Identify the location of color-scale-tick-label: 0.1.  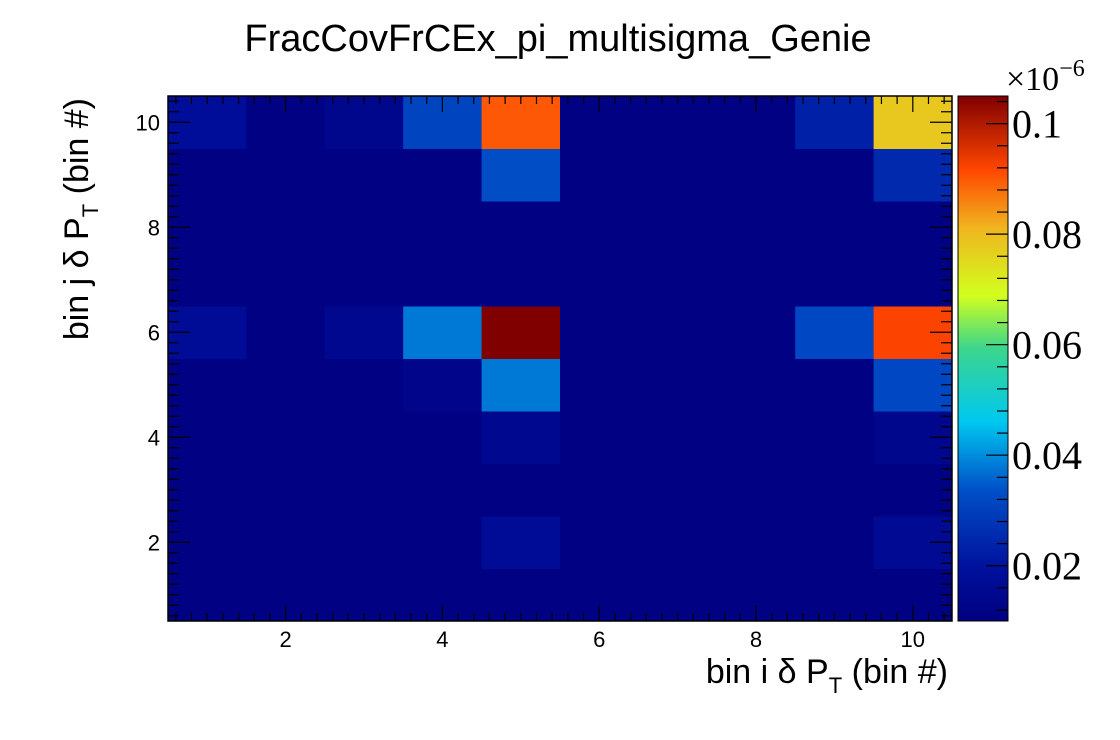
(1037, 124).